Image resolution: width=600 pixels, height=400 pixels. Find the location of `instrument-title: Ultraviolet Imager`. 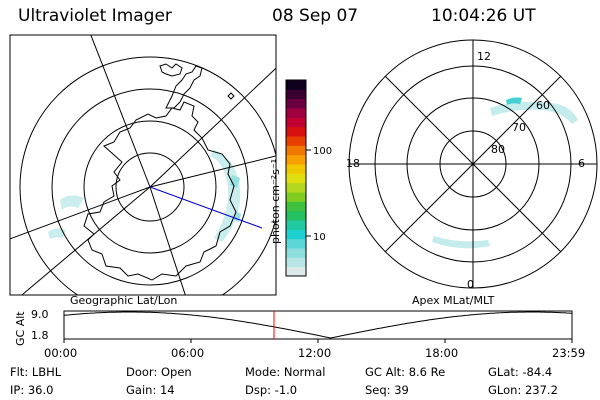

instrument-title: Ultraviolet Imager is located at coordinates (95, 16).